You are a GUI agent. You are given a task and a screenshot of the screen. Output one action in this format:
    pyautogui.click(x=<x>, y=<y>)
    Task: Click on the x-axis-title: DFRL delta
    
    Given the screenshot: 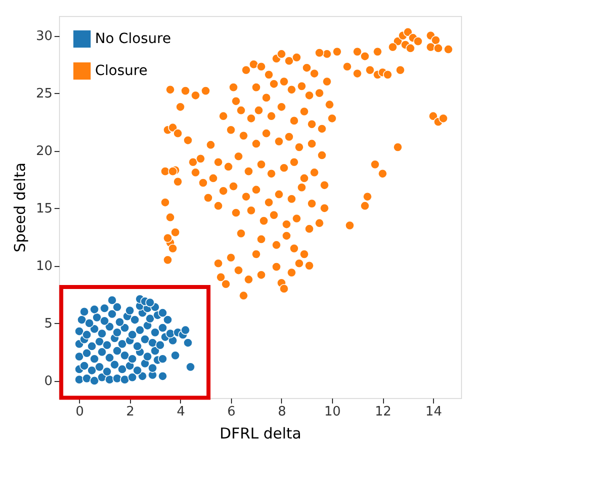 What is the action you would take?
    pyautogui.click(x=261, y=433)
    